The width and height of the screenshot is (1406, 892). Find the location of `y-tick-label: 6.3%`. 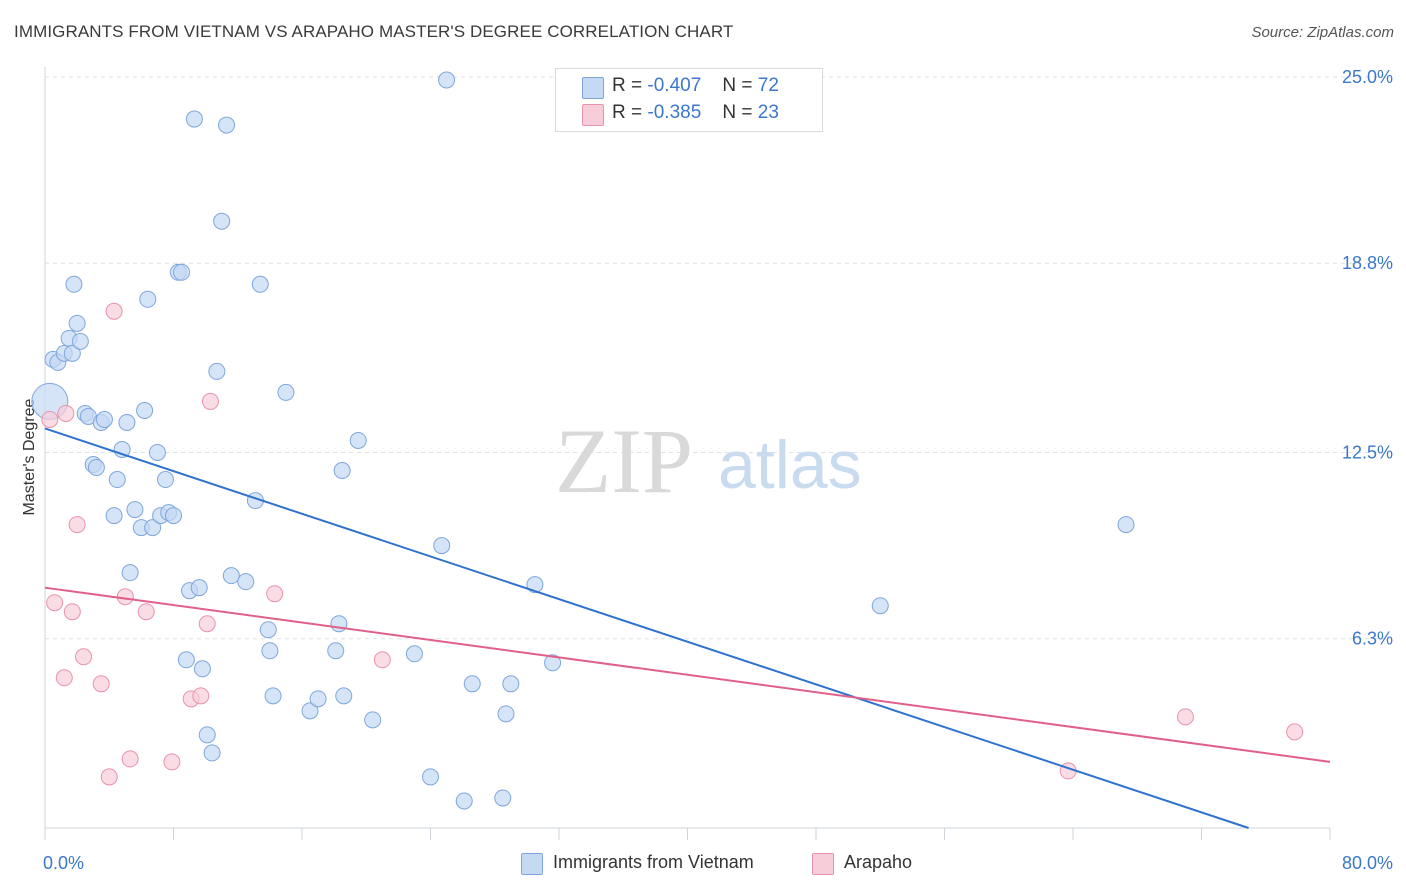

y-tick-label: 6.3% is located at coordinates (1372, 639).